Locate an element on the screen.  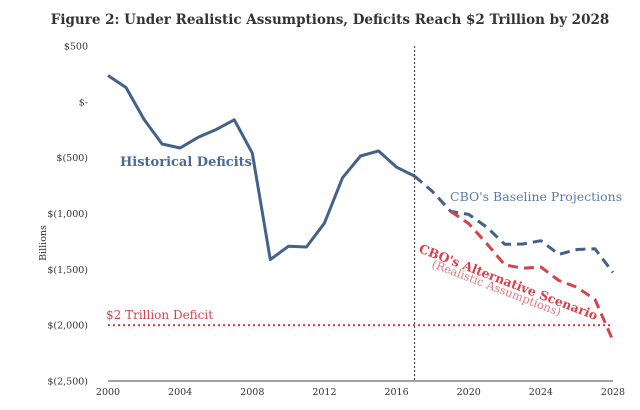
x-tick-label: 2024 is located at coordinates (541, 392).